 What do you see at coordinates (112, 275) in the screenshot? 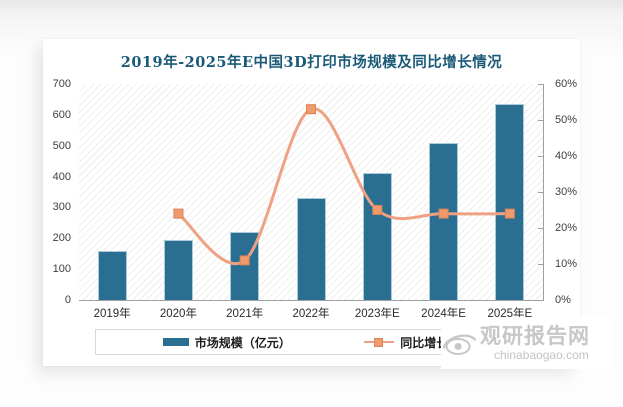
I see `bar-2019年` at bounding box center [112, 275].